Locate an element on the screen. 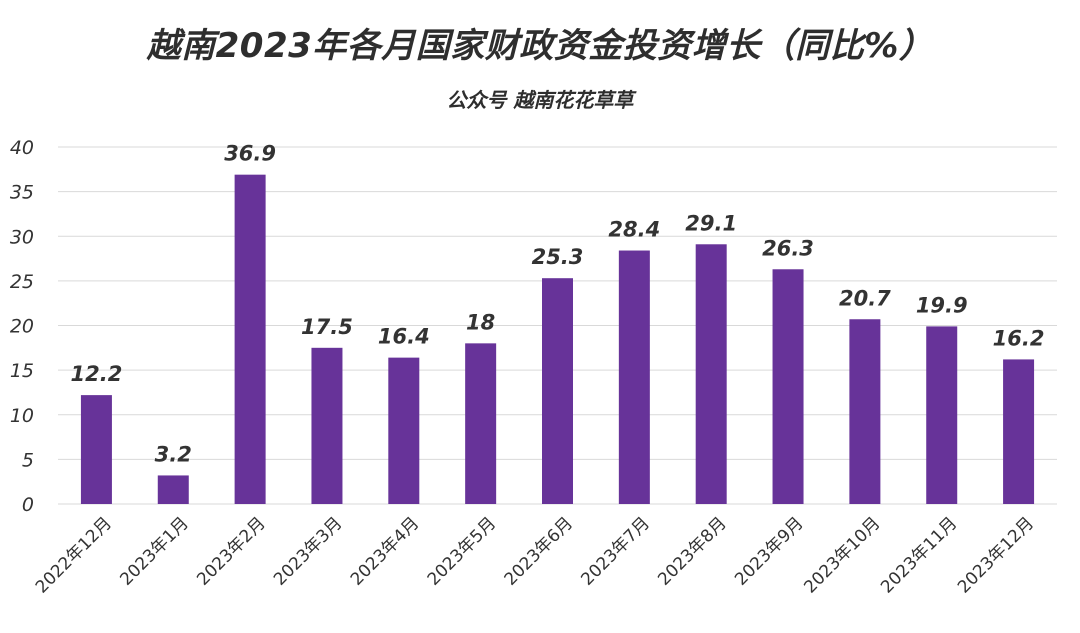  x-tick-label: 2023年12月 is located at coordinates (996, 555).